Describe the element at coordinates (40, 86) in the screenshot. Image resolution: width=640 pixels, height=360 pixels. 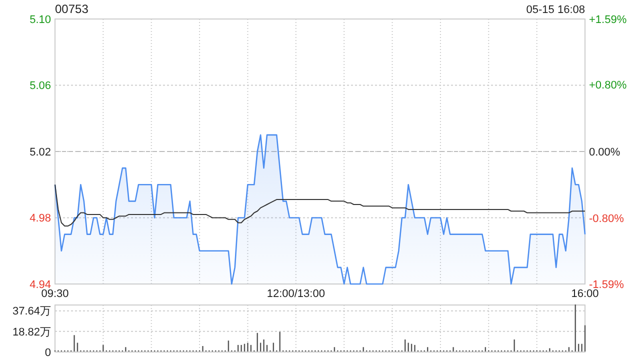
I see `y-tick-label: 5.06` at that location.